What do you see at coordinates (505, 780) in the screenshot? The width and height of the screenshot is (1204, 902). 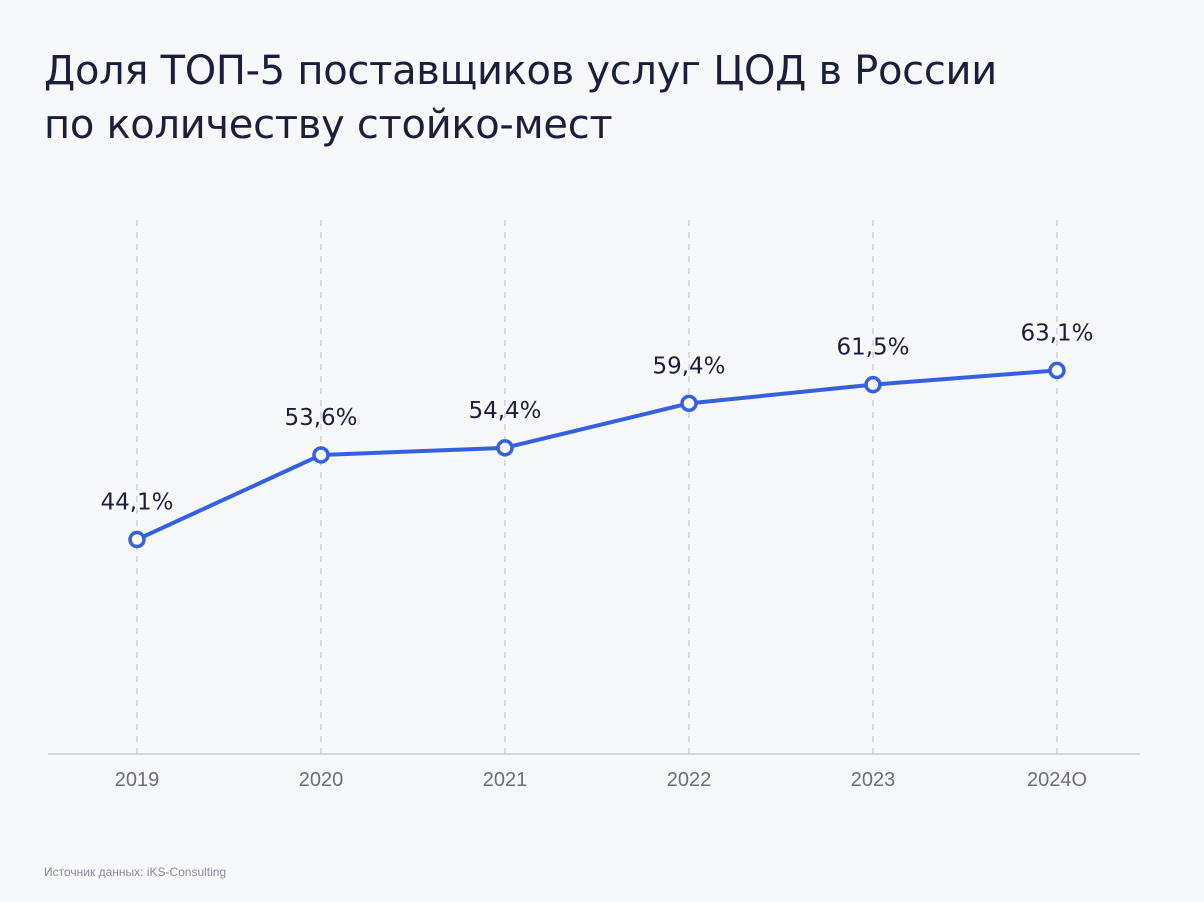 I see `x-tick-label: 2021` at bounding box center [505, 780].